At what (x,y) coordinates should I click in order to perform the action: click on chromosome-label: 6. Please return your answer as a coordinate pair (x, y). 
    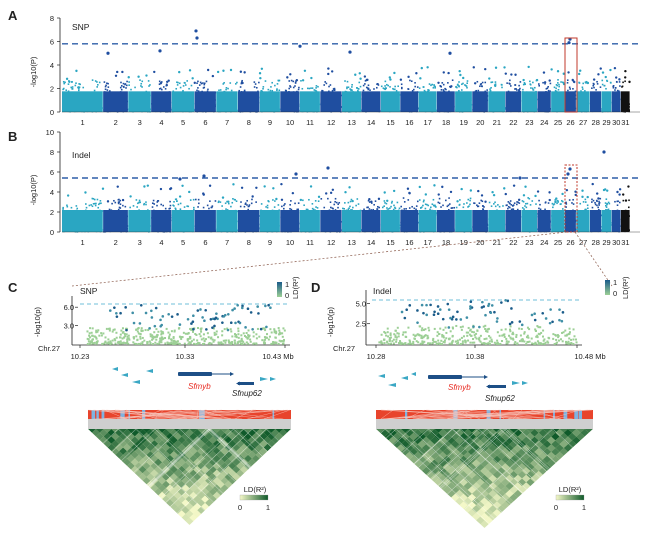
    Looking at the image, I should click on (205, 122).